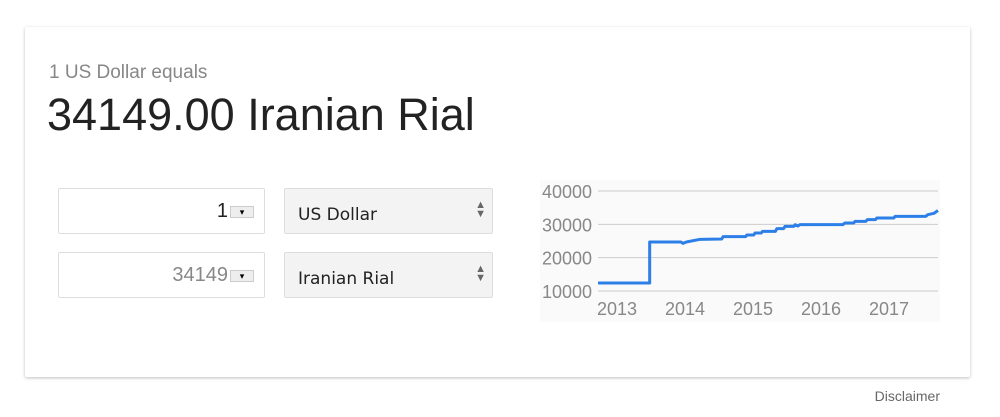 Image resolution: width=1000 pixels, height=417 pixels. Describe the element at coordinates (907, 396) in the screenshot. I see `disclaimer-link: Disclaimer` at that location.